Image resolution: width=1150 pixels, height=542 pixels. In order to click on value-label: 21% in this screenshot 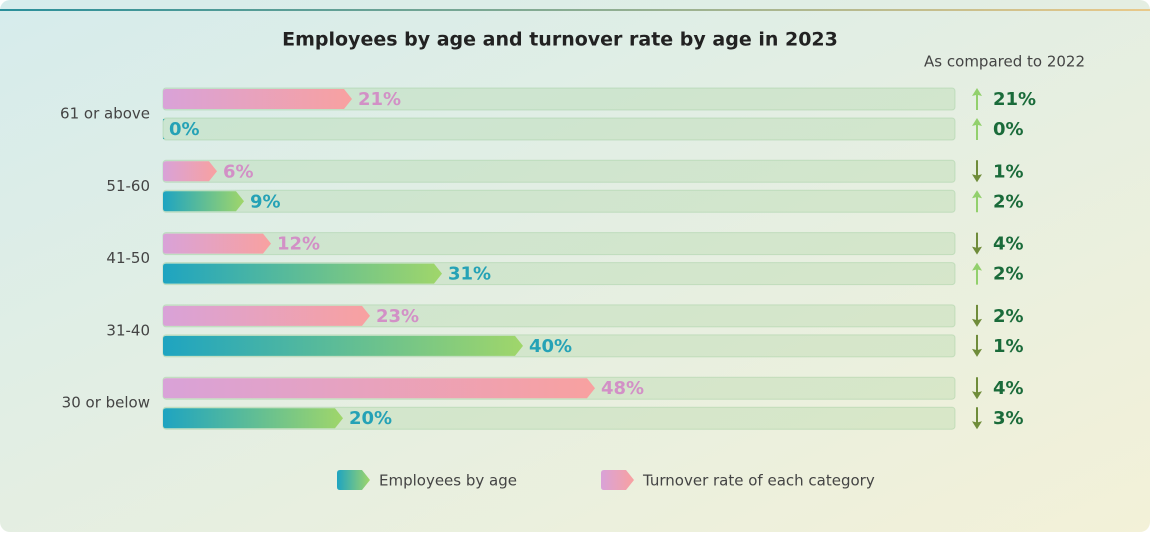, I will do `click(379, 99)`.